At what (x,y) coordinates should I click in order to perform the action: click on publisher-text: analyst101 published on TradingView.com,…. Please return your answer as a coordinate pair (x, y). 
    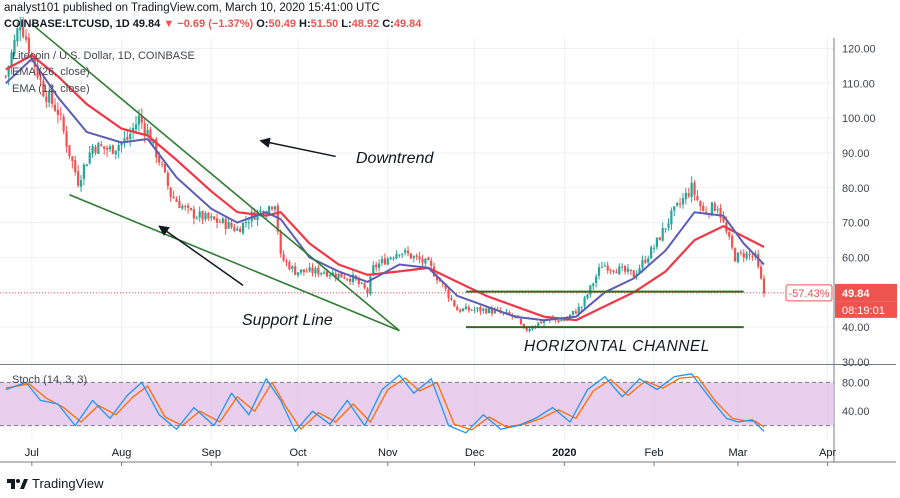
    Looking at the image, I should click on (192, 8).